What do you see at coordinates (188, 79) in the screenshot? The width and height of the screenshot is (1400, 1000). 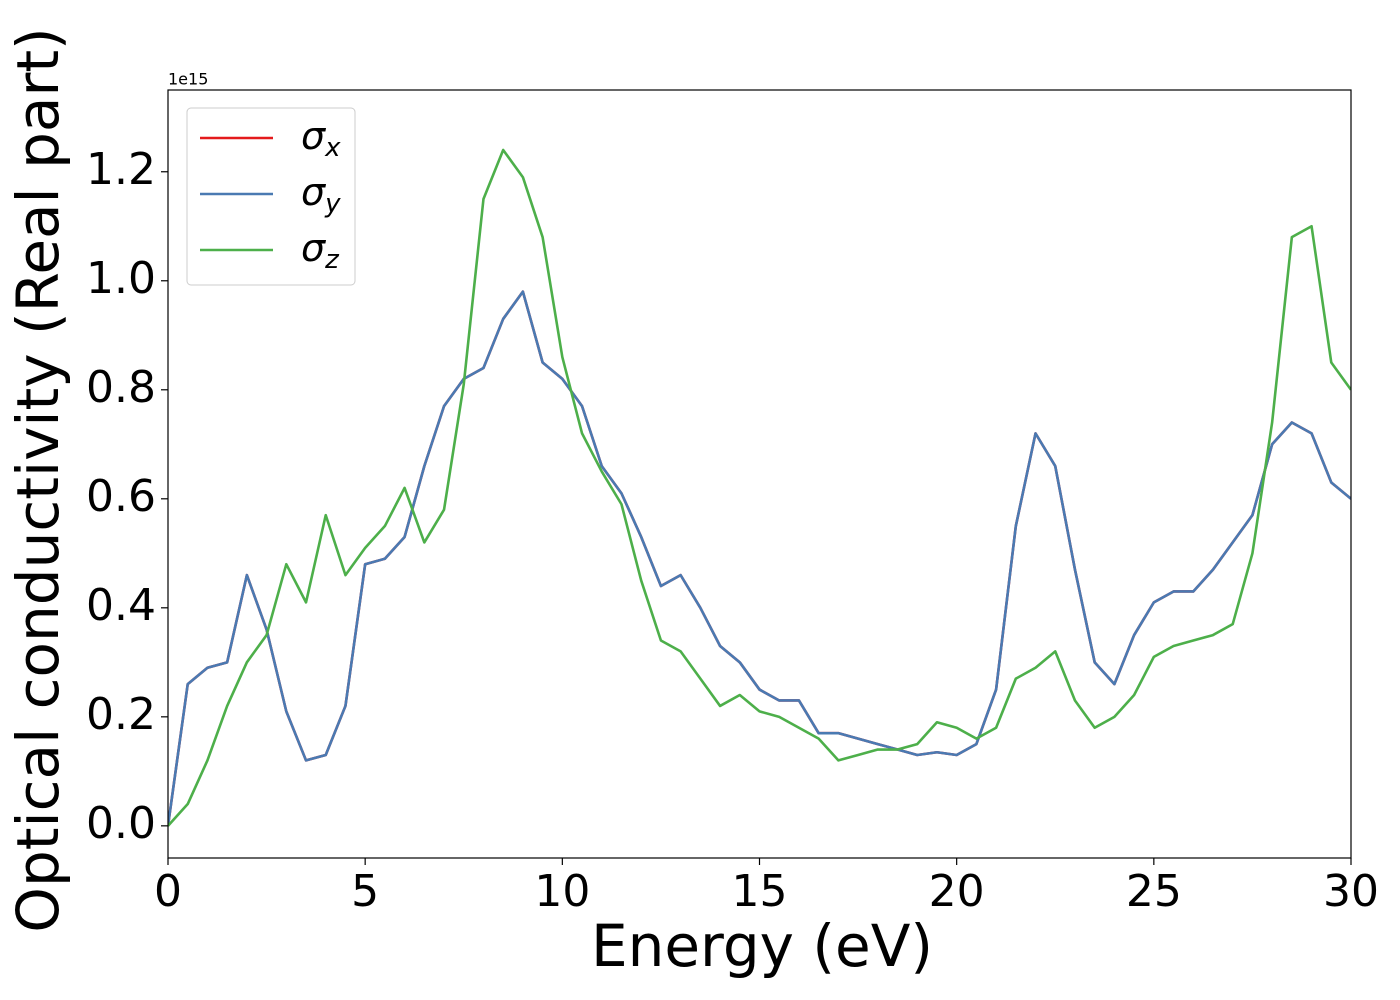 I see `offset-text: 1e15` at bounding box center [188, 79].